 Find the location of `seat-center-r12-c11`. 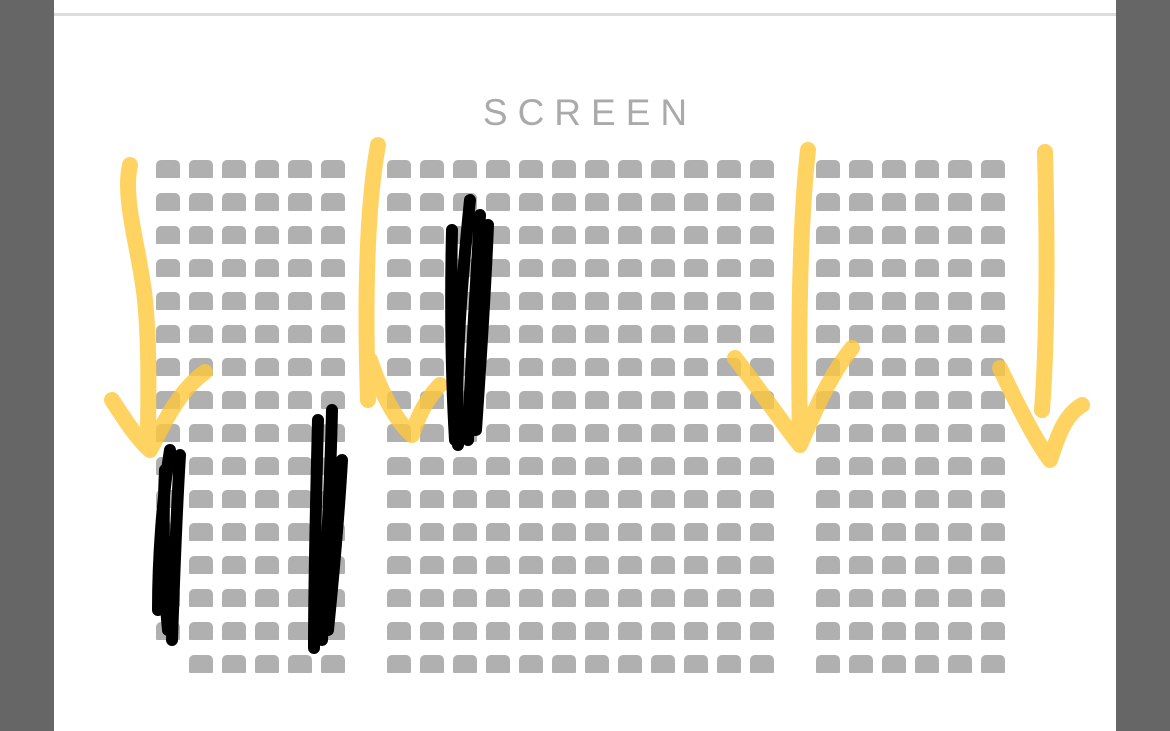

seat-center-r12-c11 is located at coordinates (729, 532).